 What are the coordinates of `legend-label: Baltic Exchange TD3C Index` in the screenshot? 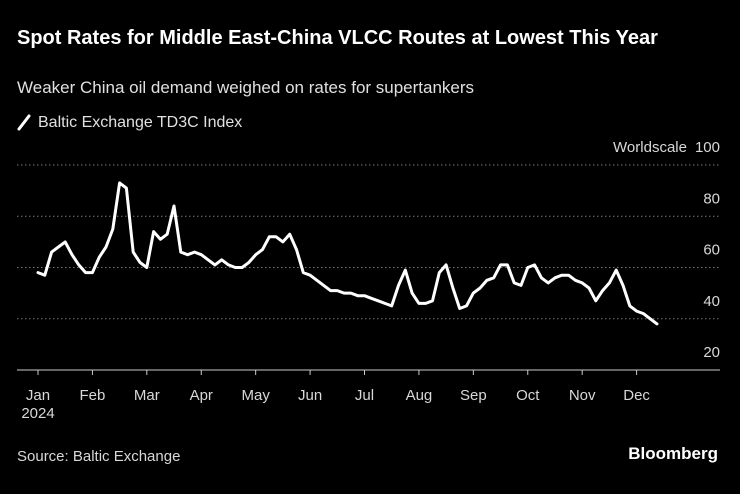 It's located at (140, 122).